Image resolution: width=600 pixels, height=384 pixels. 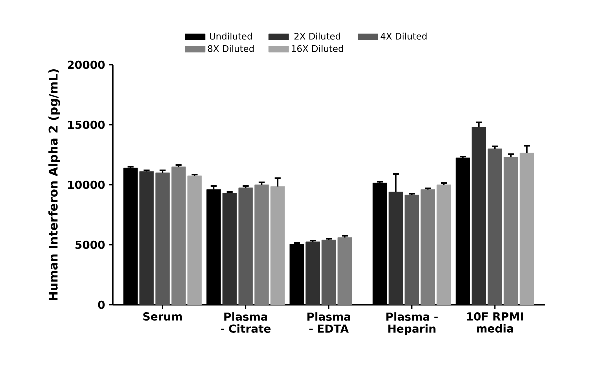 What do you see at coordinates (54, 185) in the screenshot?
I see `y-axis-title: Human Interferon Alpha 2 (pg/mL)` at bounding box center [54, 185].